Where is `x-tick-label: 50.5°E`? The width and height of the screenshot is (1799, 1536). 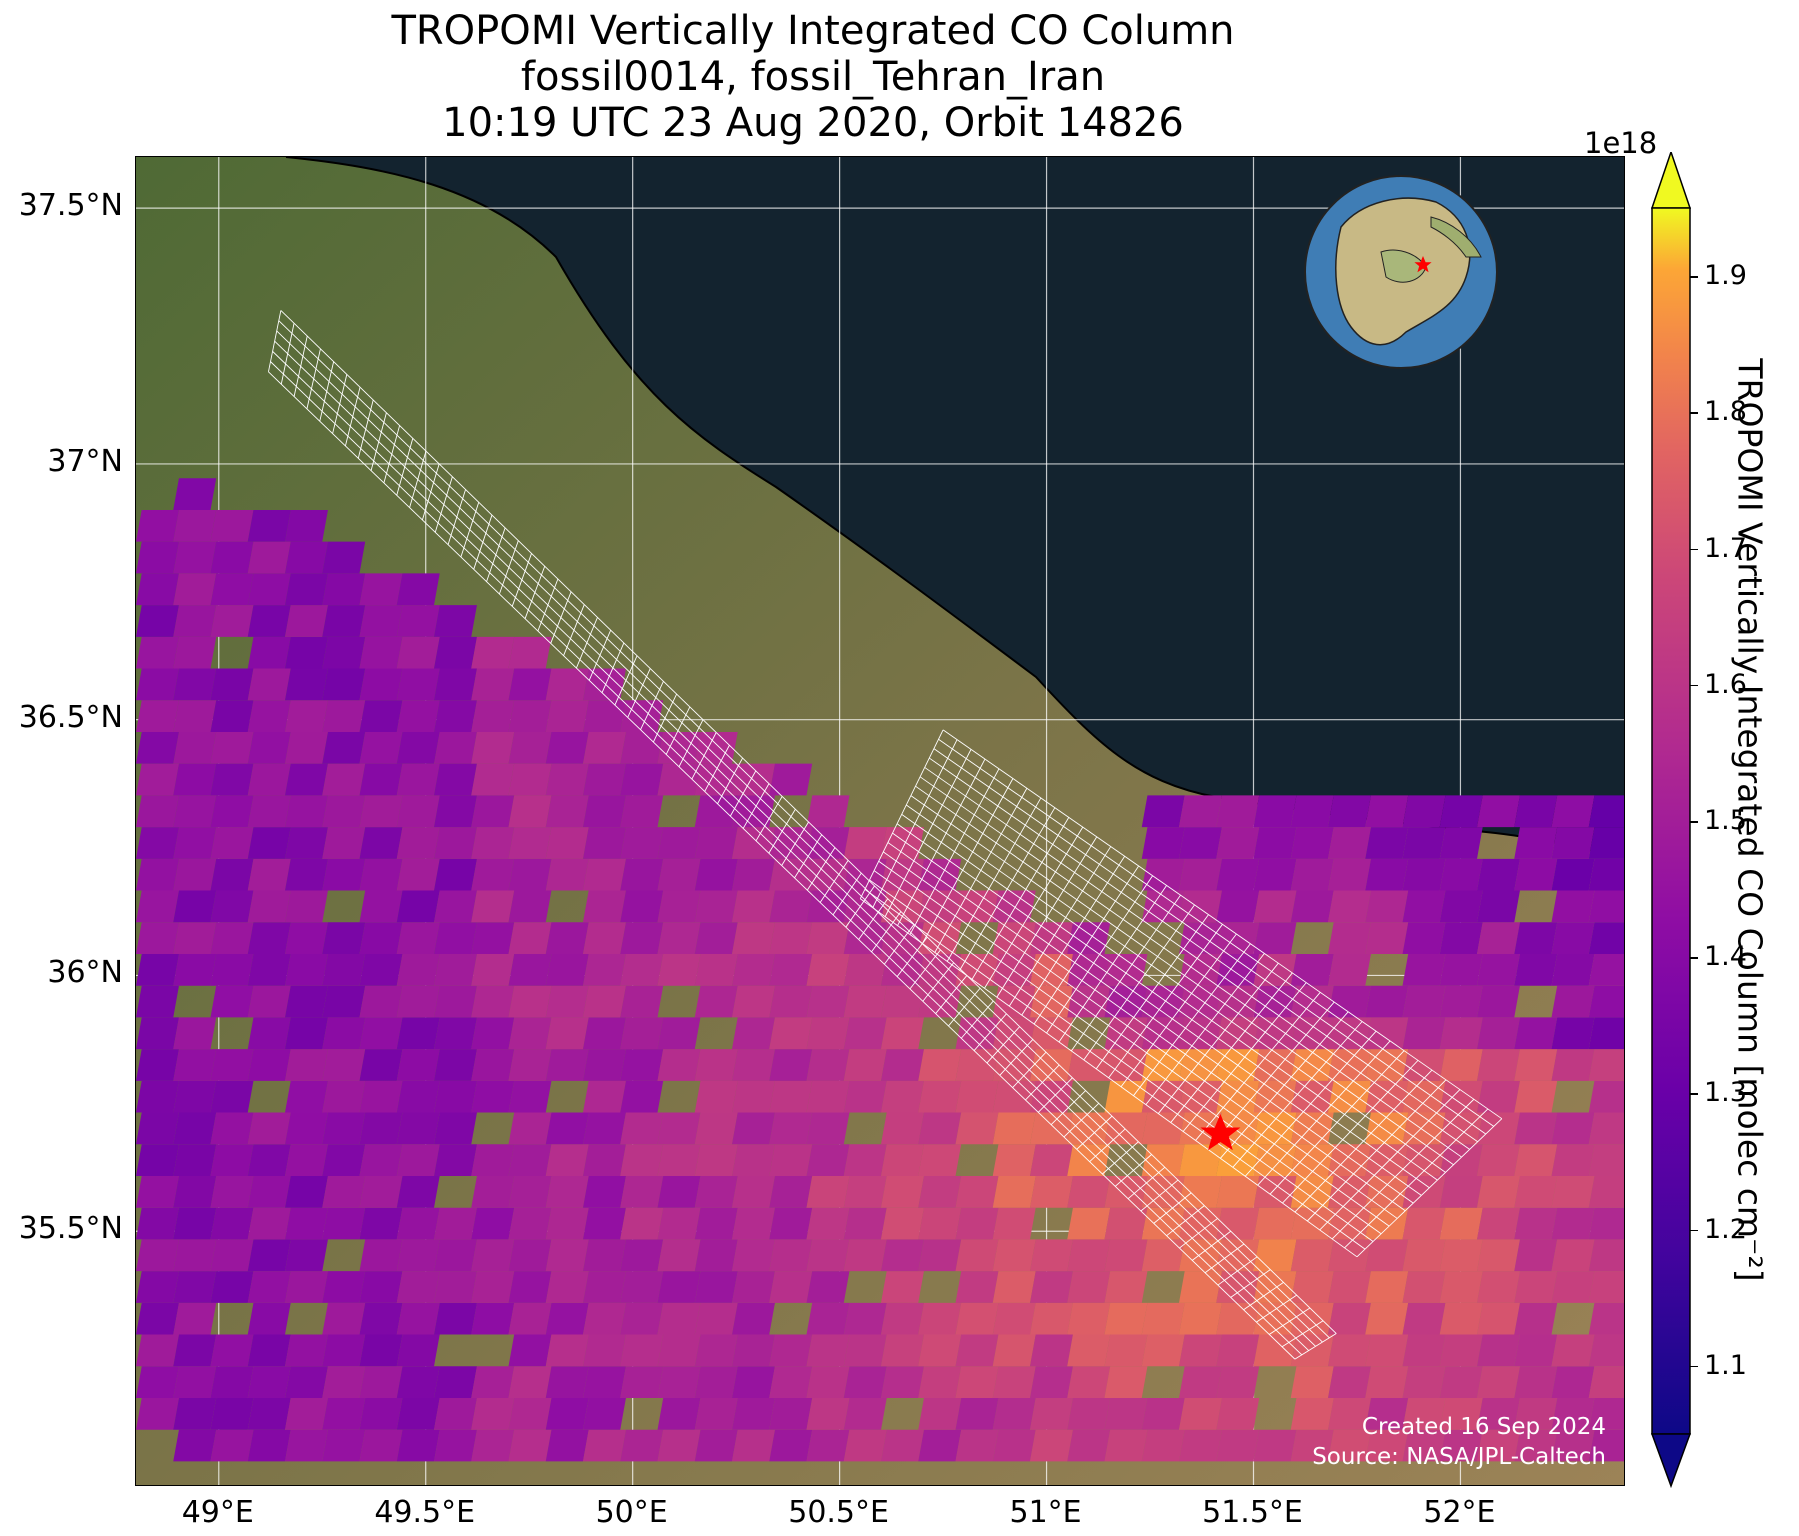
x-tick-label: 50.5°E is located at coordinates (838, 1512).